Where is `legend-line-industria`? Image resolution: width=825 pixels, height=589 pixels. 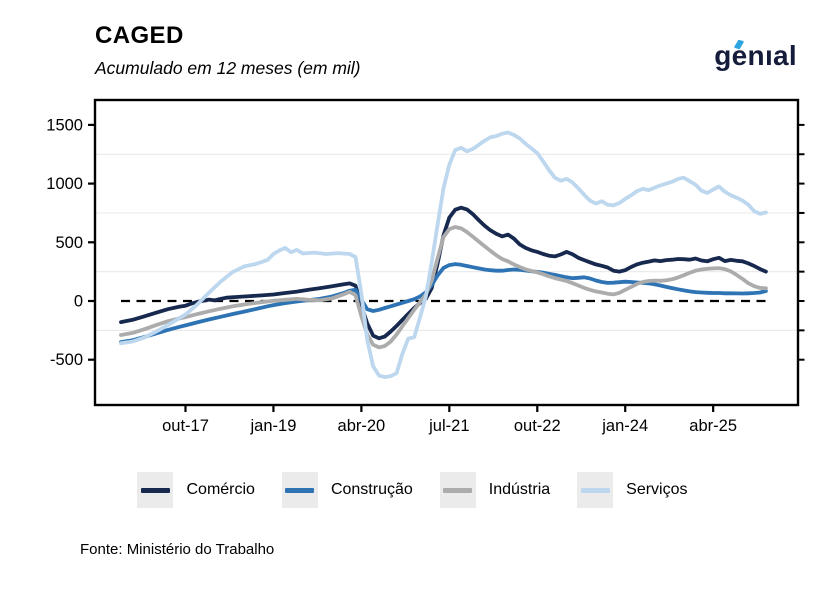
legend-line-industria is located at coordinates (458, 490).